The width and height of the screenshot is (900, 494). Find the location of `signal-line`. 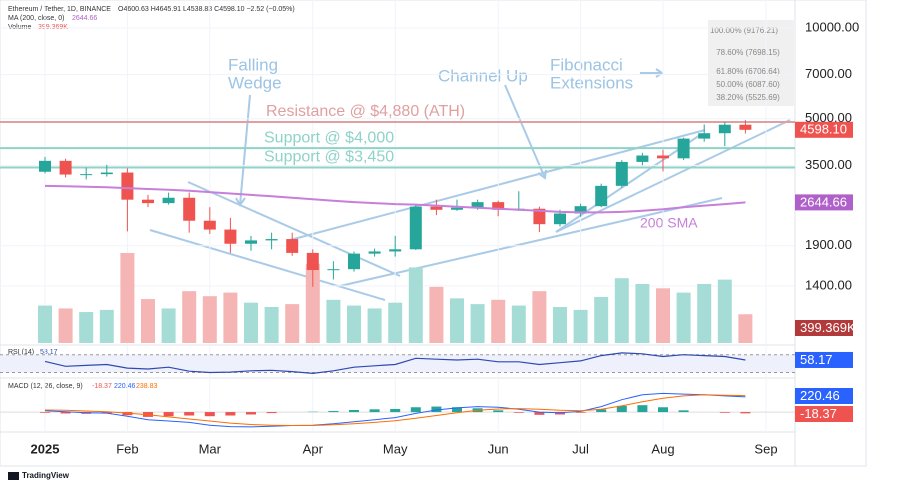

signal-line is located at coordinates (395, 410).